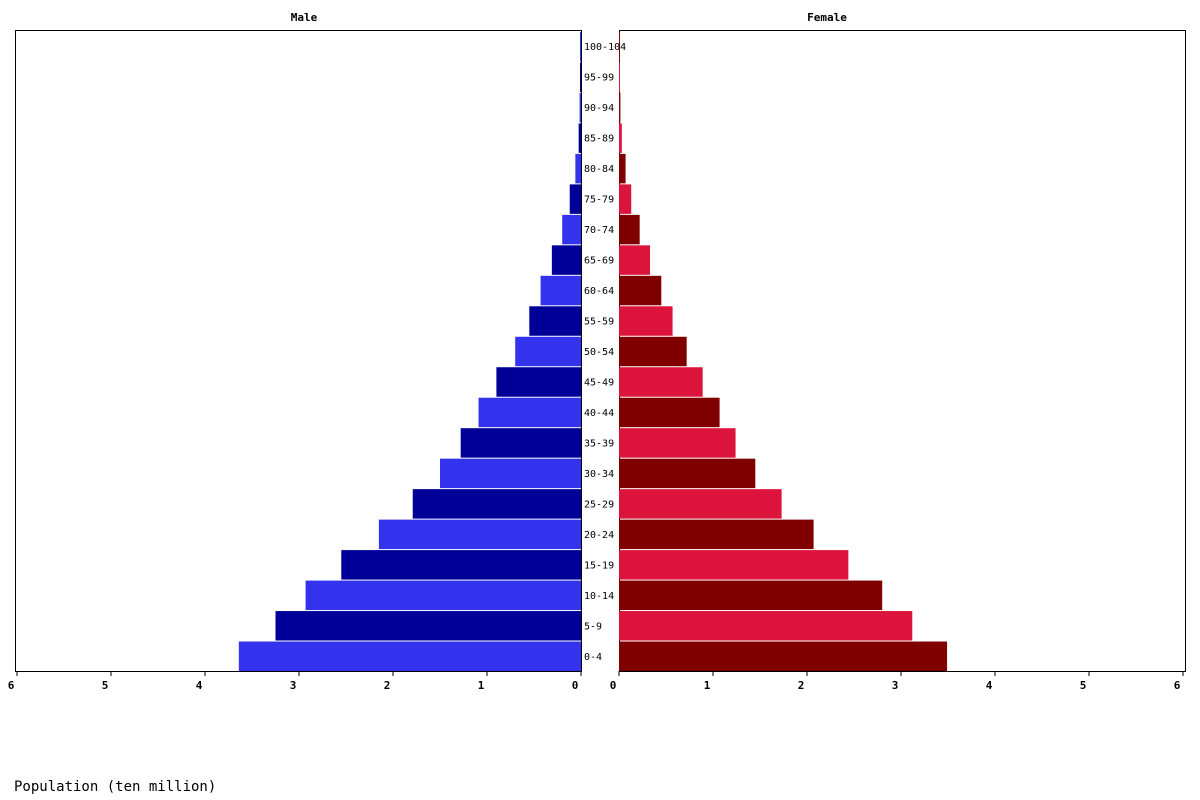 The width and height of the screenshot is (1200, 800). I want to click on age-label-90-94: 90-94, so click(599, 108).